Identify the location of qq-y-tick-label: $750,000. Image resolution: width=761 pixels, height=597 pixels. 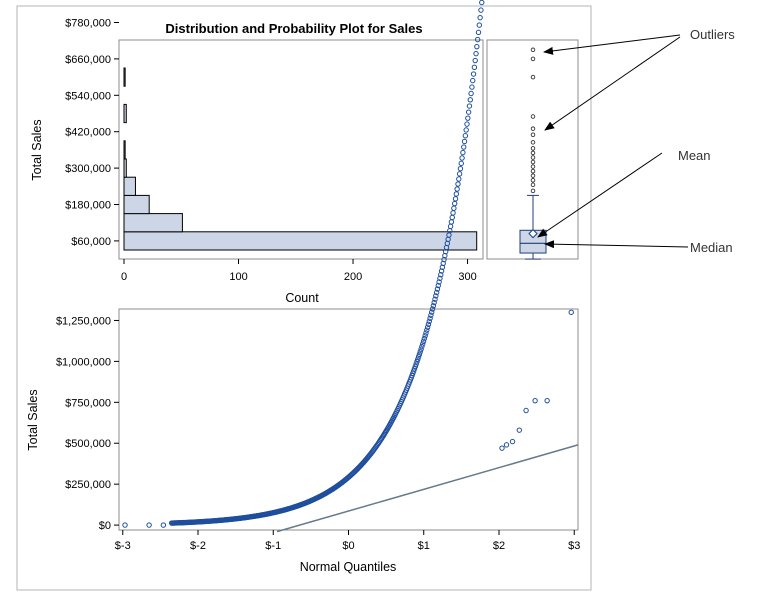
(88, 403).